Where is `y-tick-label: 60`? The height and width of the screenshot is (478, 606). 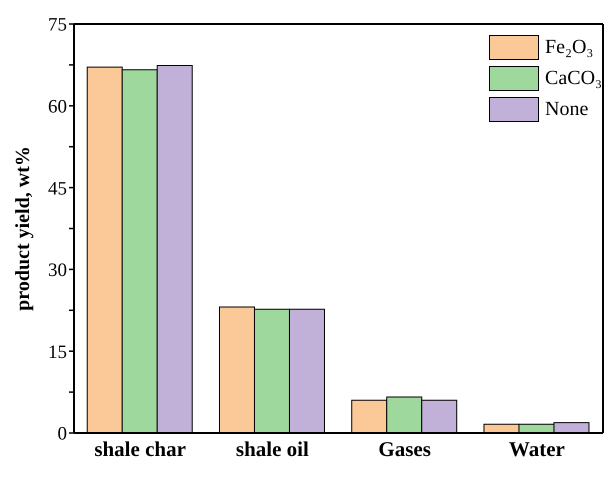 y-tick-label: 60 is located at coordinates (57, 107).